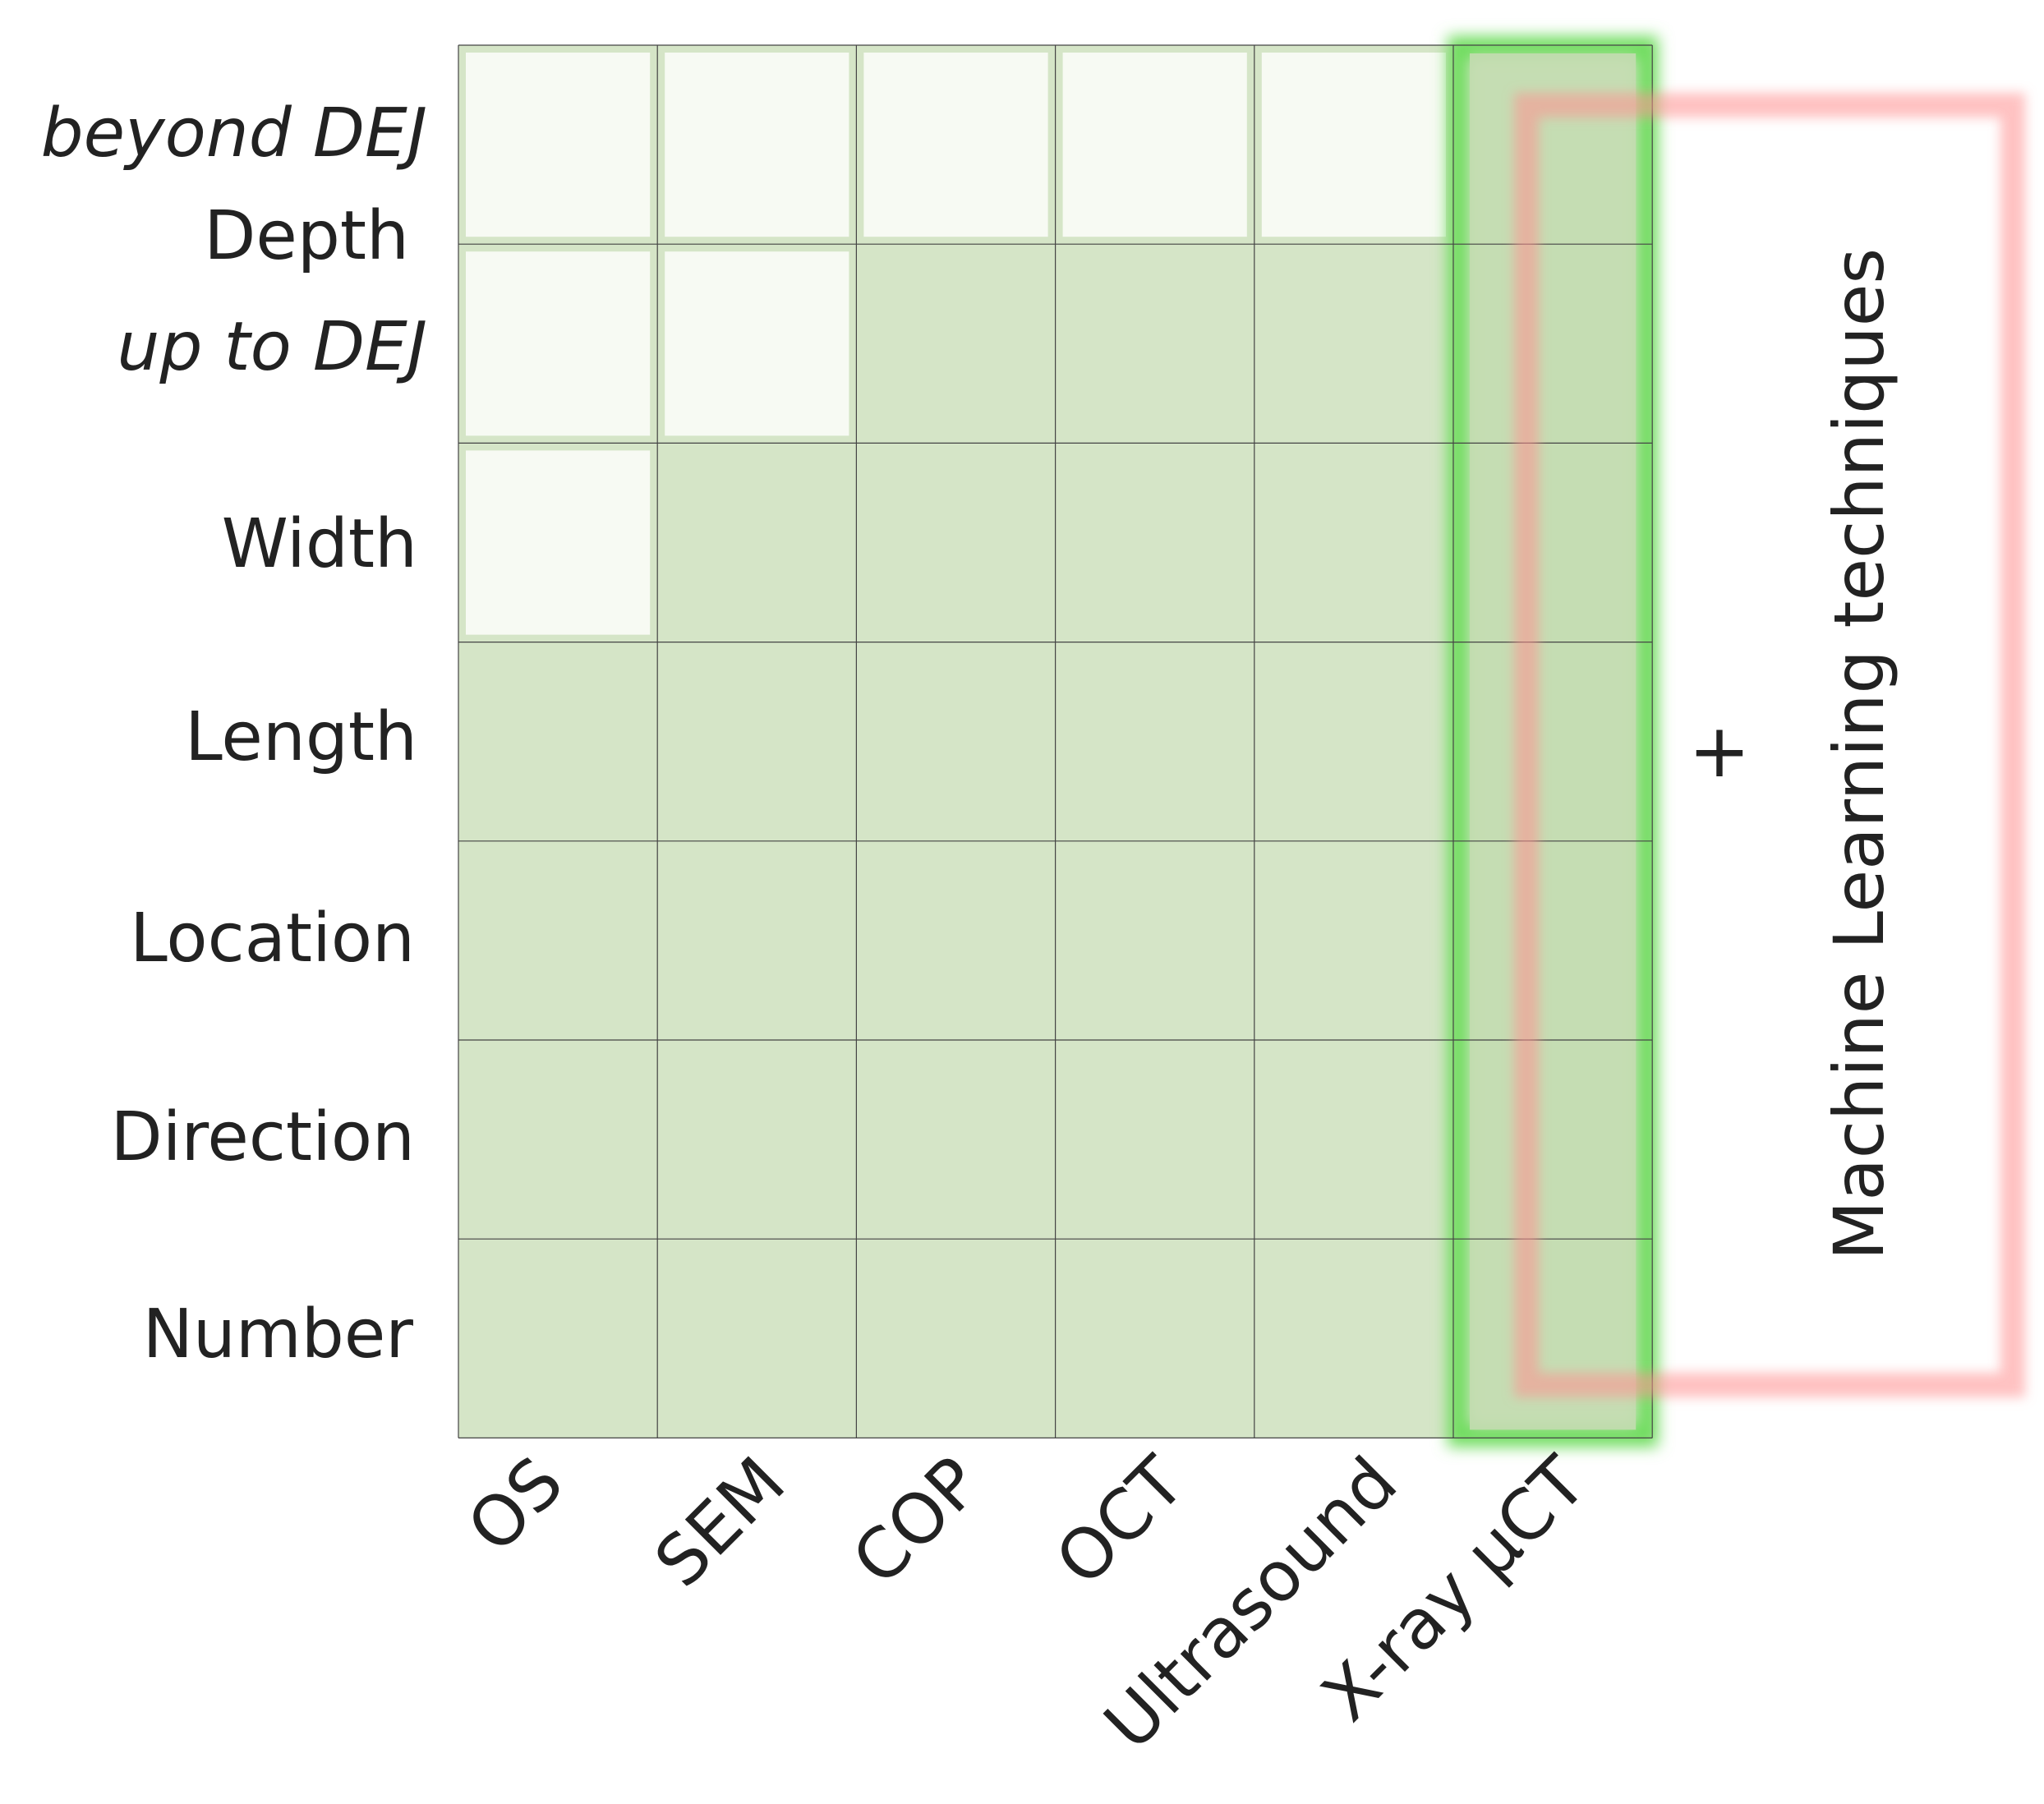  Describe the element at coordinates (956, 542) in the screenshot. I see `cell-width-cop-supported` at that location.